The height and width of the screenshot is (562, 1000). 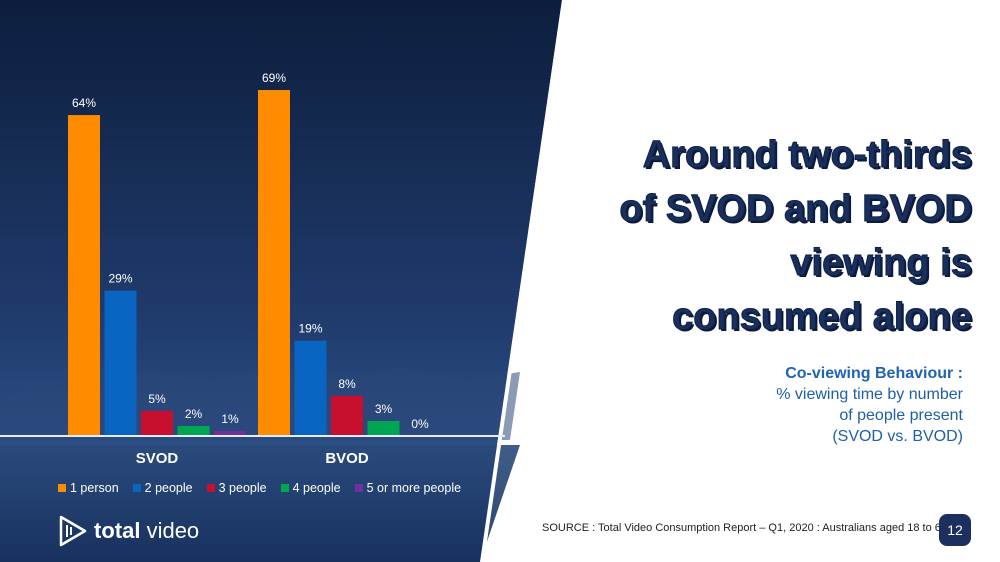 What do you see at coordinates (822, 317) in the screenshot?
I see `headline-line: consumed alone` at bounding box center [822, 317].